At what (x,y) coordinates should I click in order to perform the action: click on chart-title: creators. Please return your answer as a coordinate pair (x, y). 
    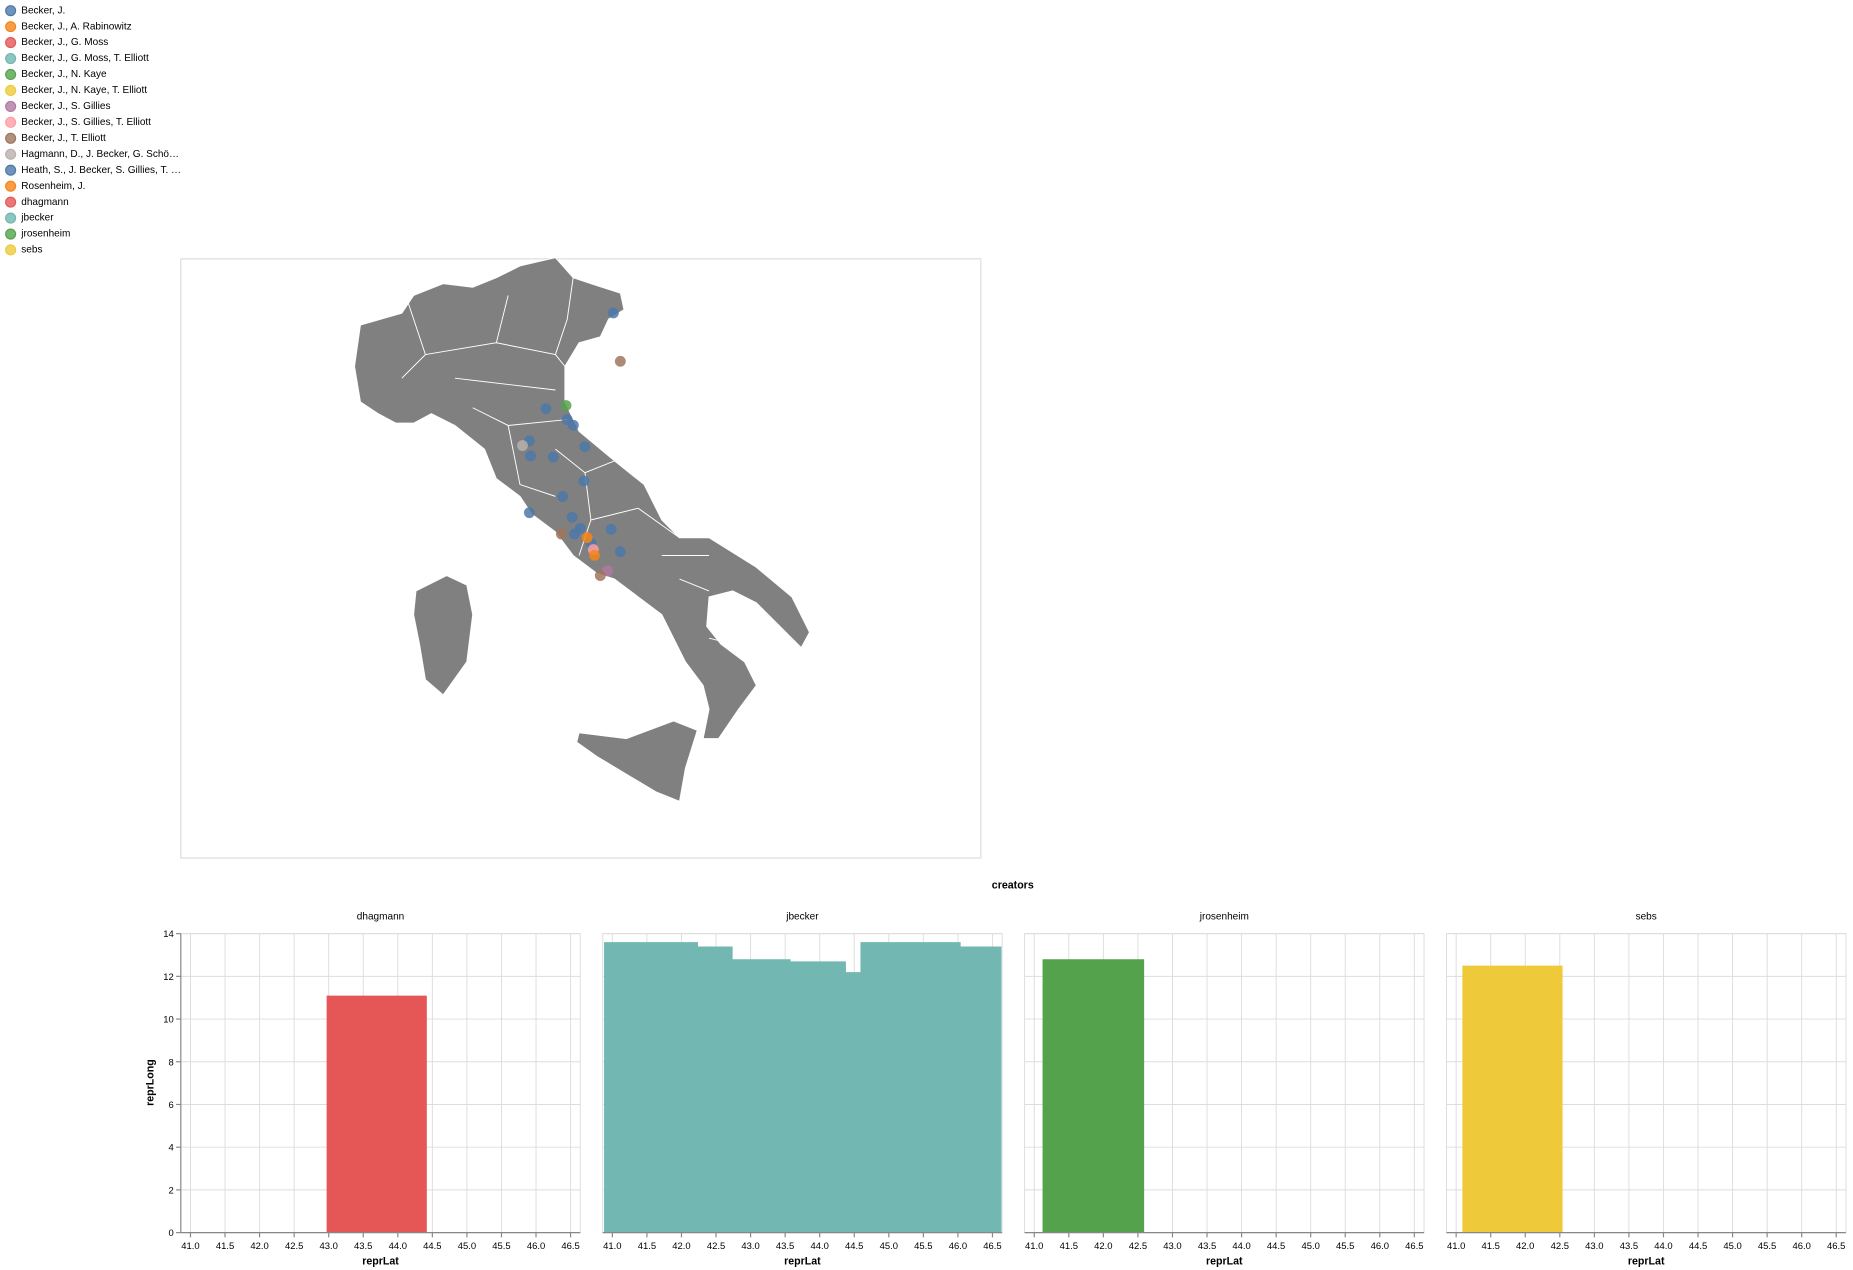
    Looking at the image, I should click on (1013, 886).